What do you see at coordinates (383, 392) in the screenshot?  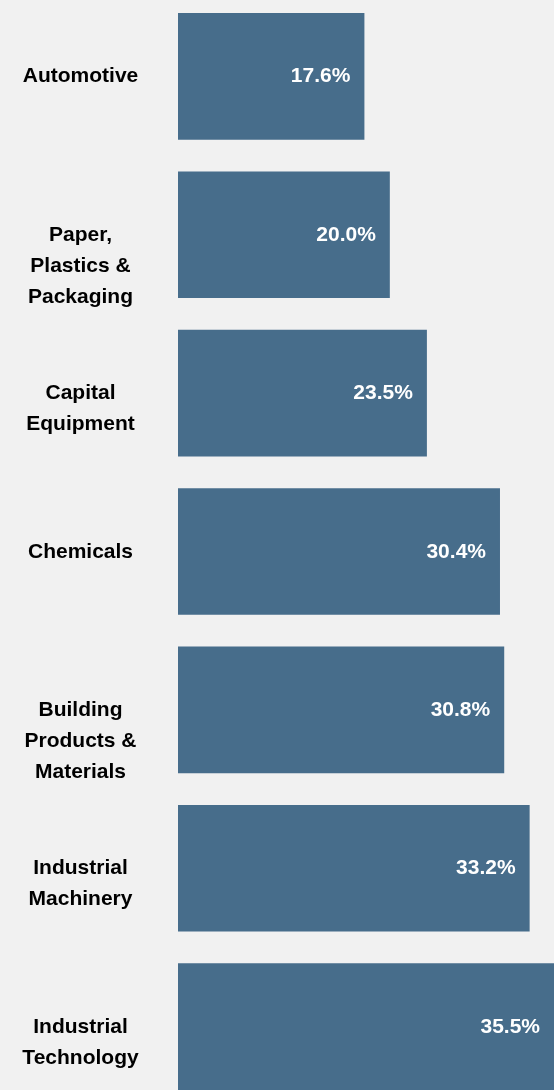 I see `data-label: 23.5%` at bounding box center [383, 392].